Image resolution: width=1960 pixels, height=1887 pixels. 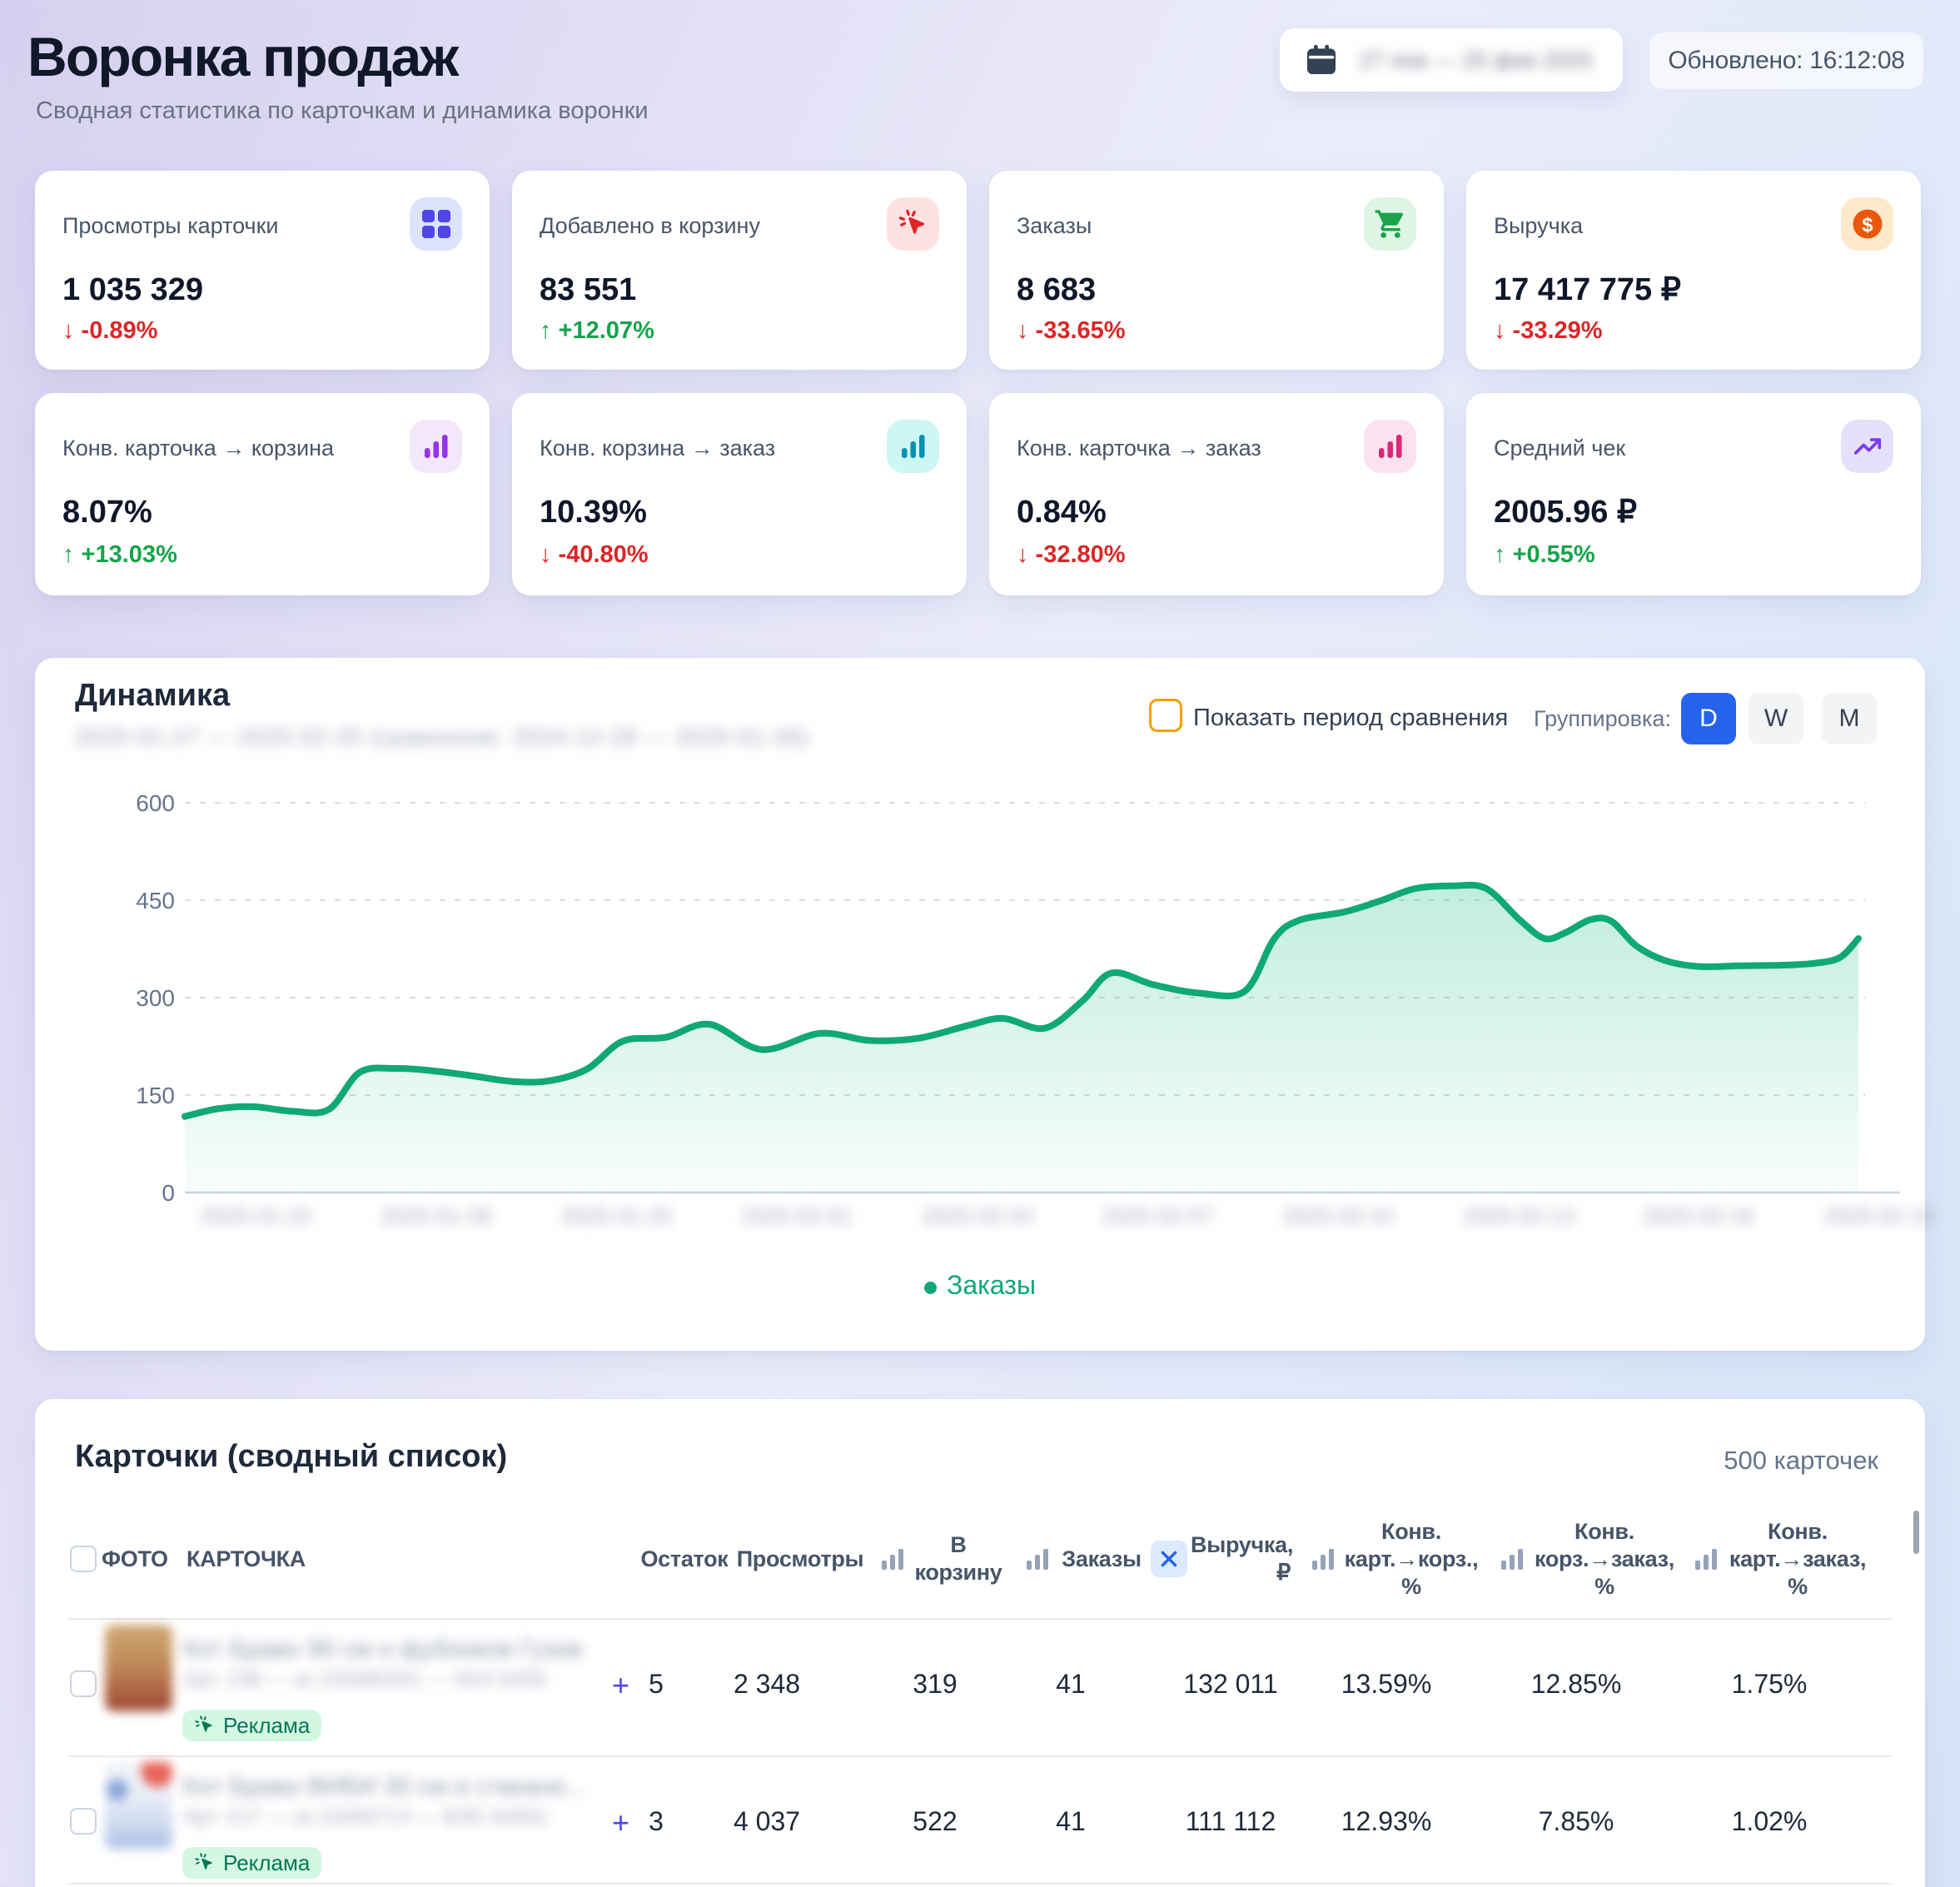 I want to click on svg-text: 600, so click(x=155, y=803).